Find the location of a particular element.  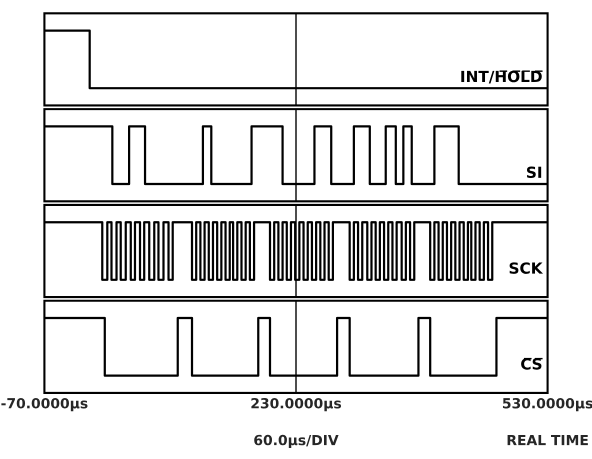

text: 60.0µs/DIV is located at coordinates (296, 441).